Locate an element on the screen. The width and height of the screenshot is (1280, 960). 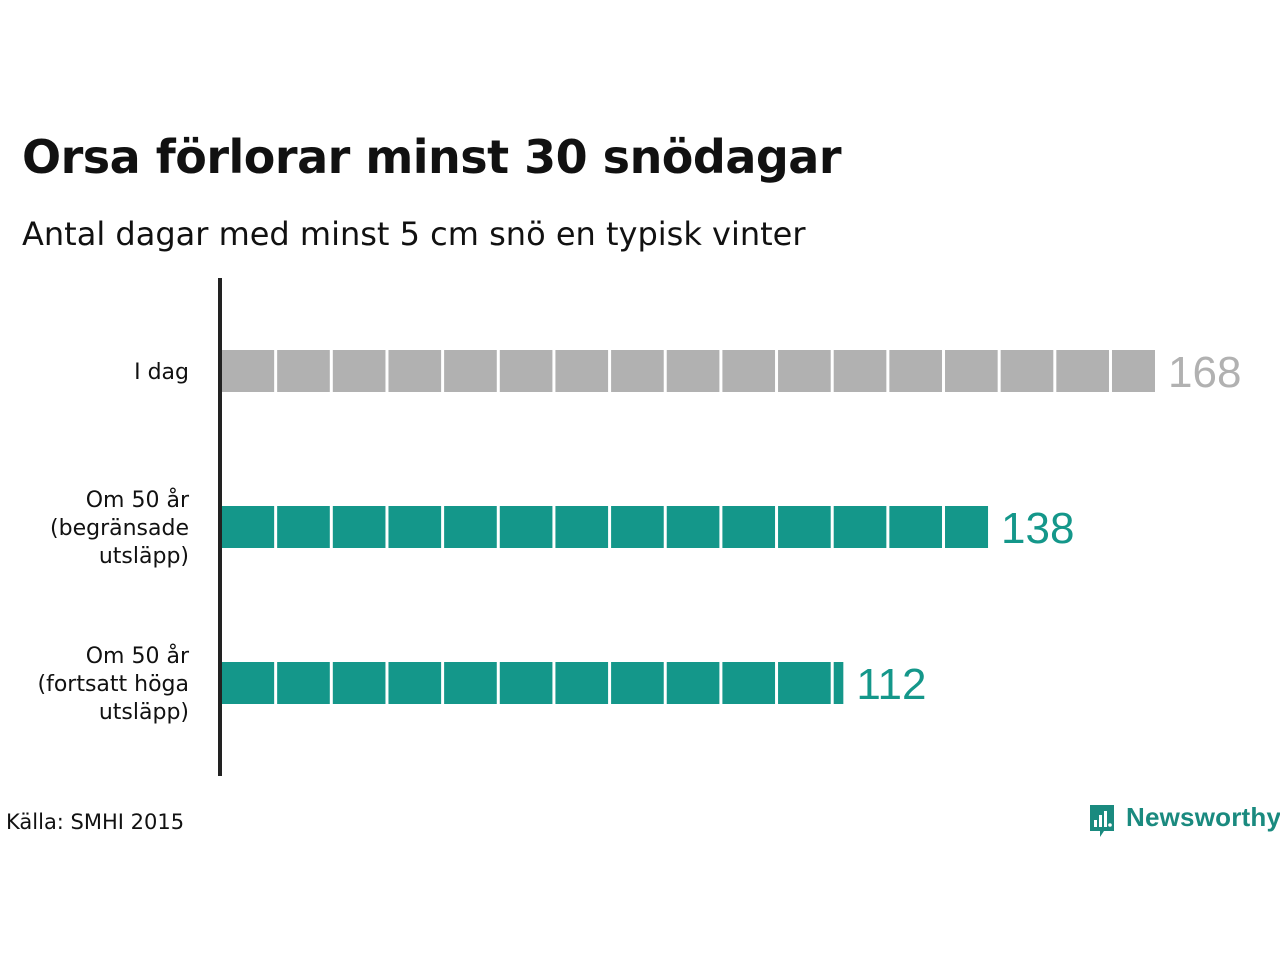
bar-group: 112 Om 50 år (fortsatt höga utsläpp) is located at coordinates (482, 684).